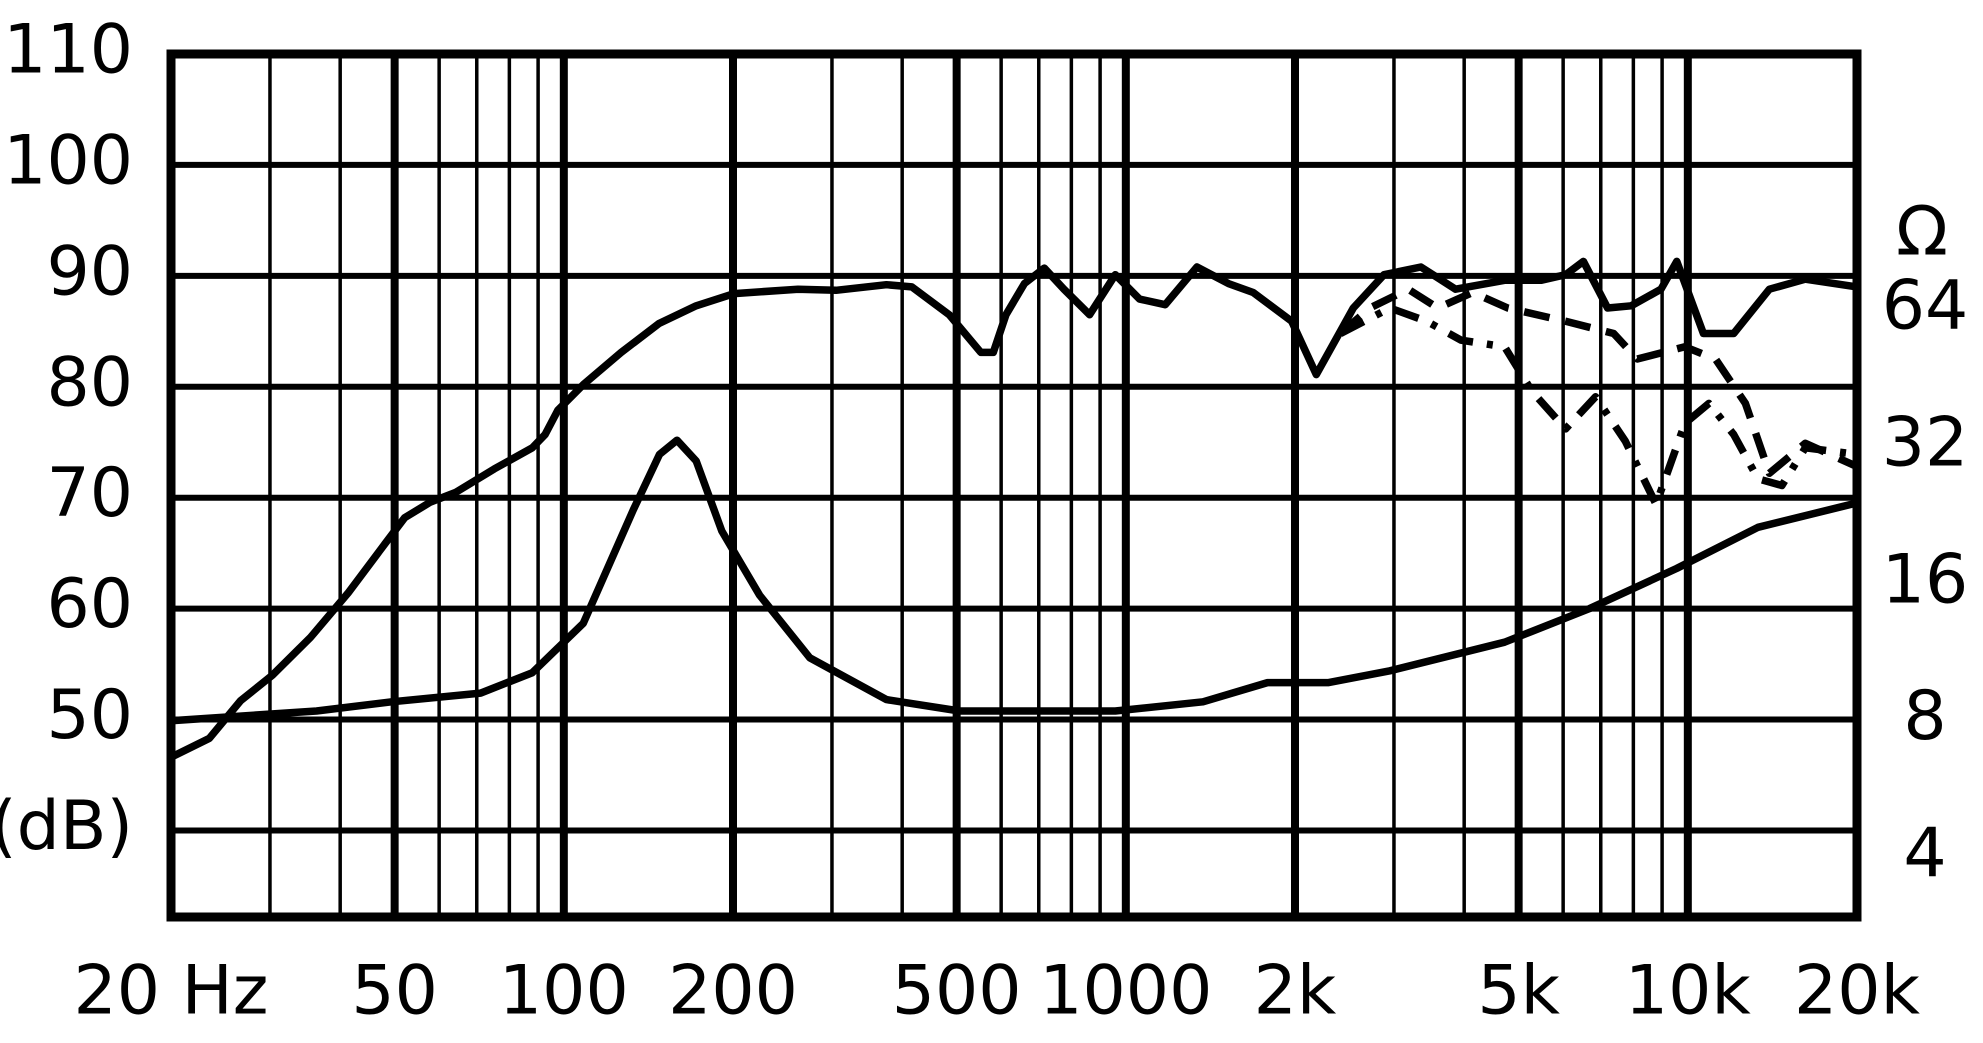  What do you see at coordinates (1518, 991) in the screenshot?
I see `x-tick-label: 5k` at bounding box center [1518, 991].